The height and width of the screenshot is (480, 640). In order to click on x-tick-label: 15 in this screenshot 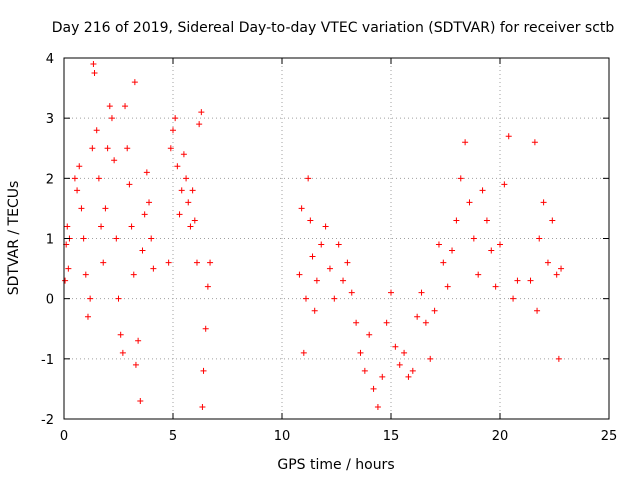, I will do `click(391, 436)`.